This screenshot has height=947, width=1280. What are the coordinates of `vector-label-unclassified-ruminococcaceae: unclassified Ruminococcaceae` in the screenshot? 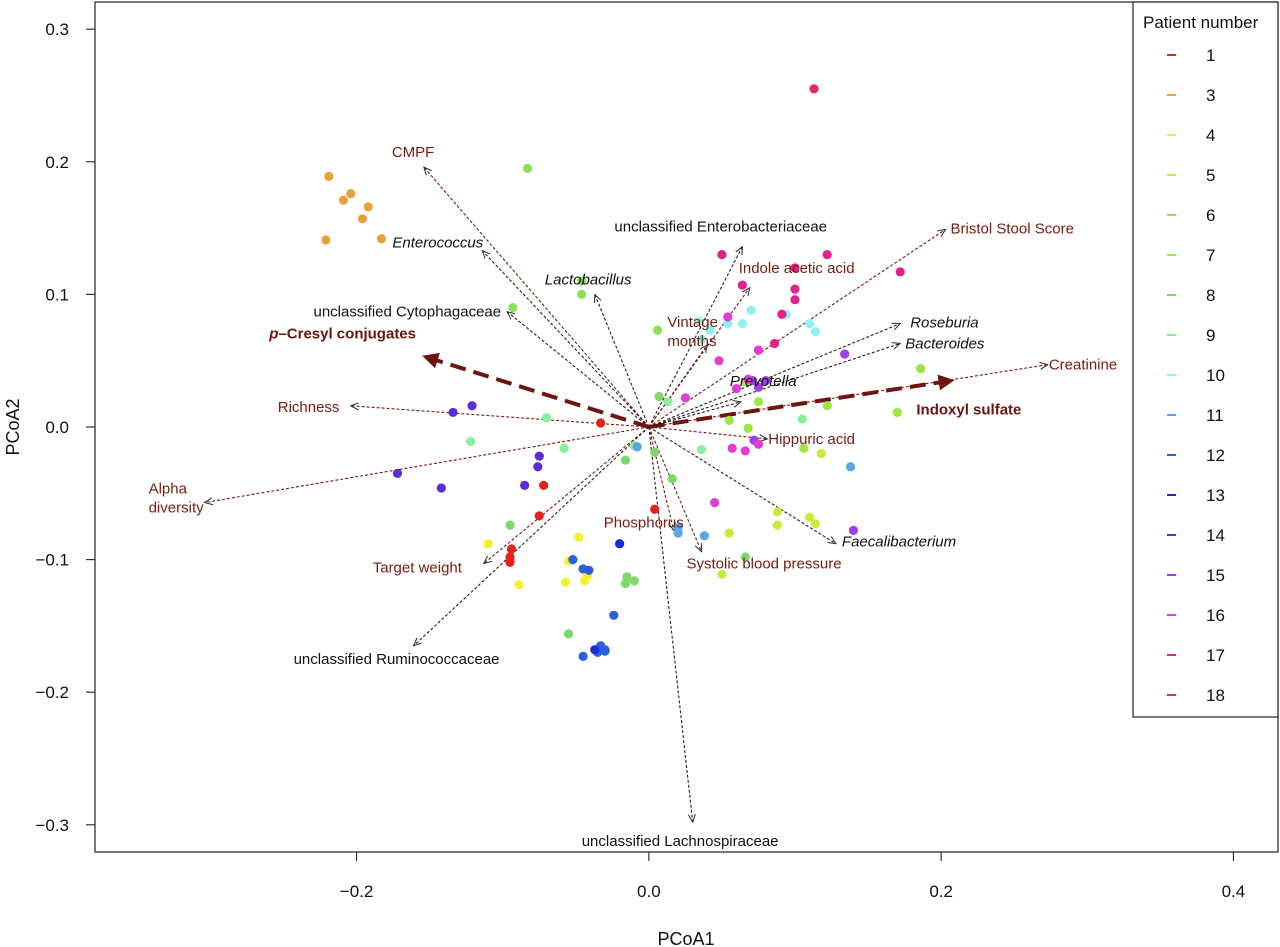 It's located at (397, 659).